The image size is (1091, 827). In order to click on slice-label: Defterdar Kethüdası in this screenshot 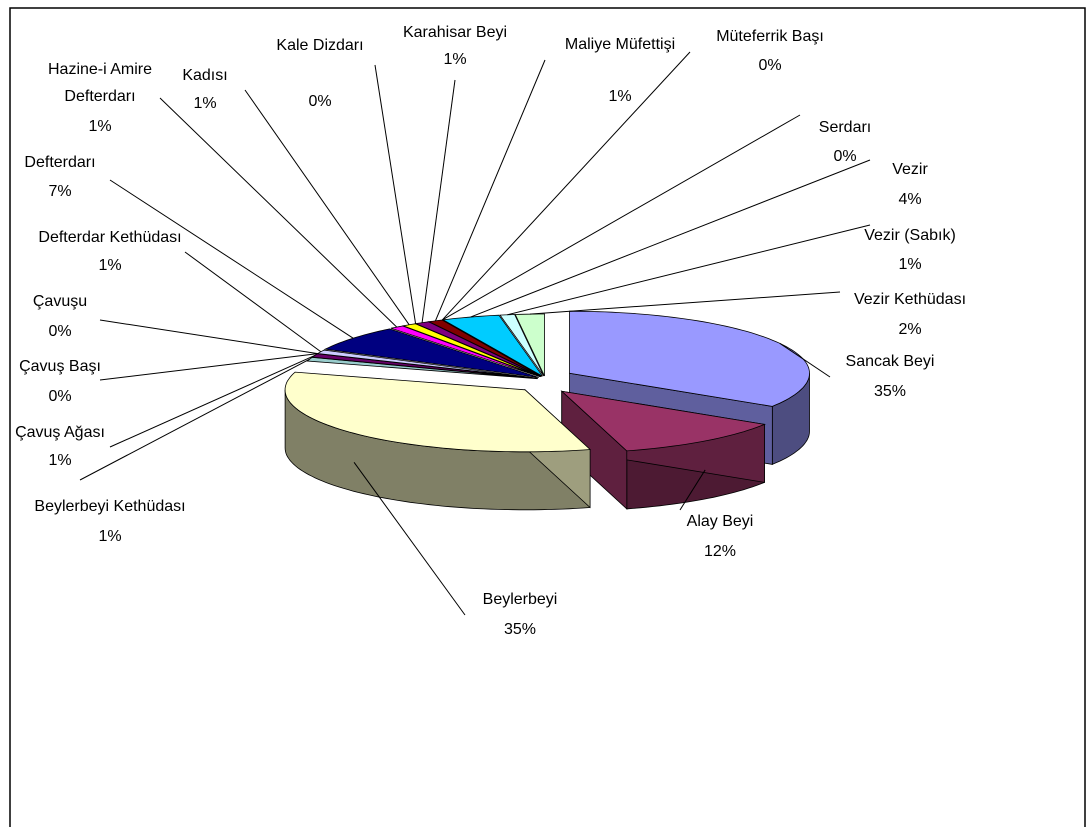, I will do `click(109, 237)`.